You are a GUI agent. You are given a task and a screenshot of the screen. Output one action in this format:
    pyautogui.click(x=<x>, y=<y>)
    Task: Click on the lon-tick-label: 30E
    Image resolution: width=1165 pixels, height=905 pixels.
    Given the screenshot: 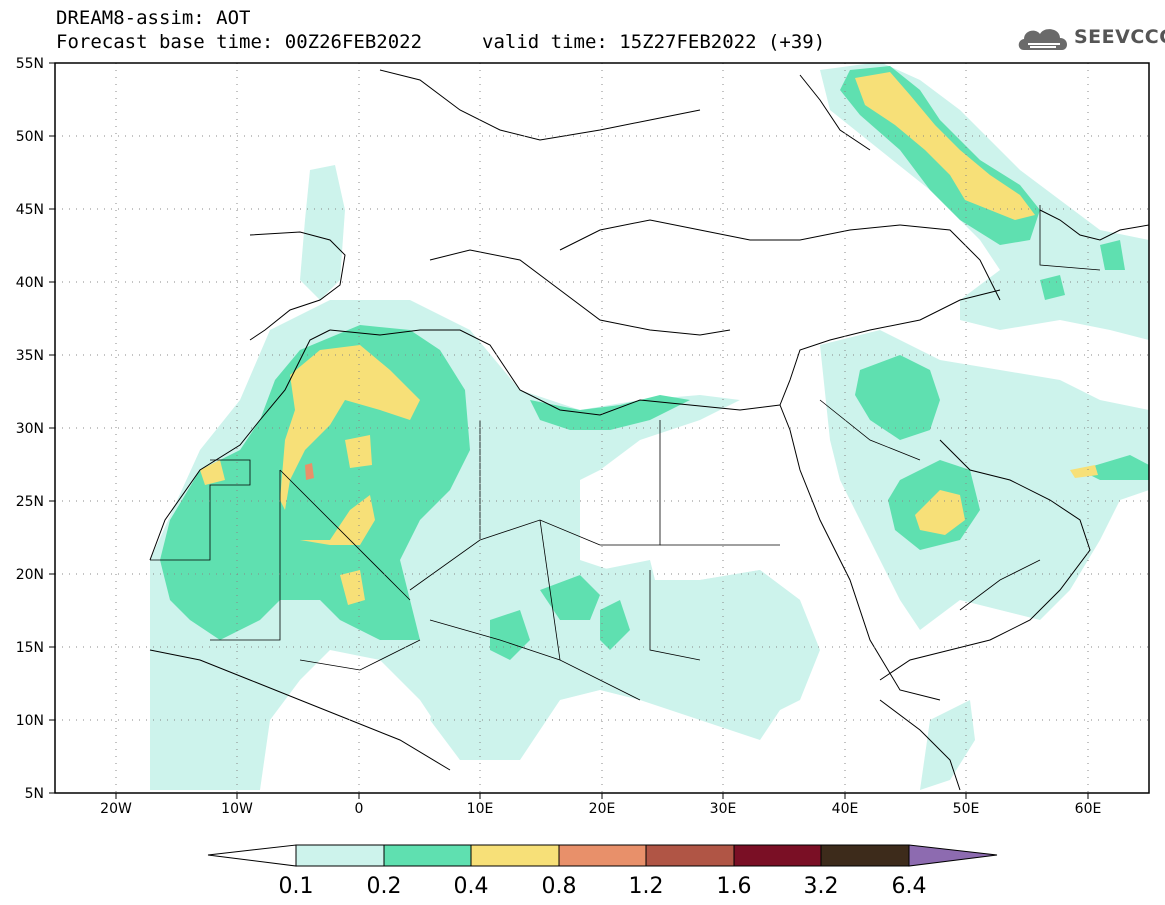 What is the action you would take?
    pyautogui.click(x=723, y=809)
    